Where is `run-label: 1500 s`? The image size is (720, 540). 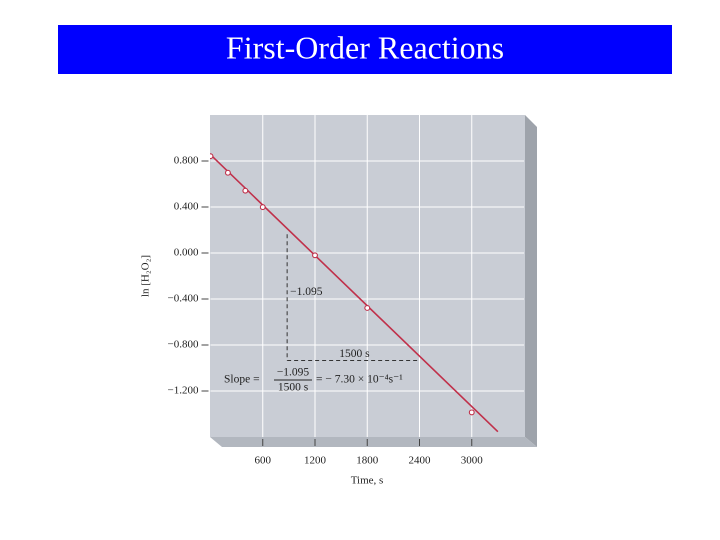
run-label: 1500 s is located at coordinates (354, 354).